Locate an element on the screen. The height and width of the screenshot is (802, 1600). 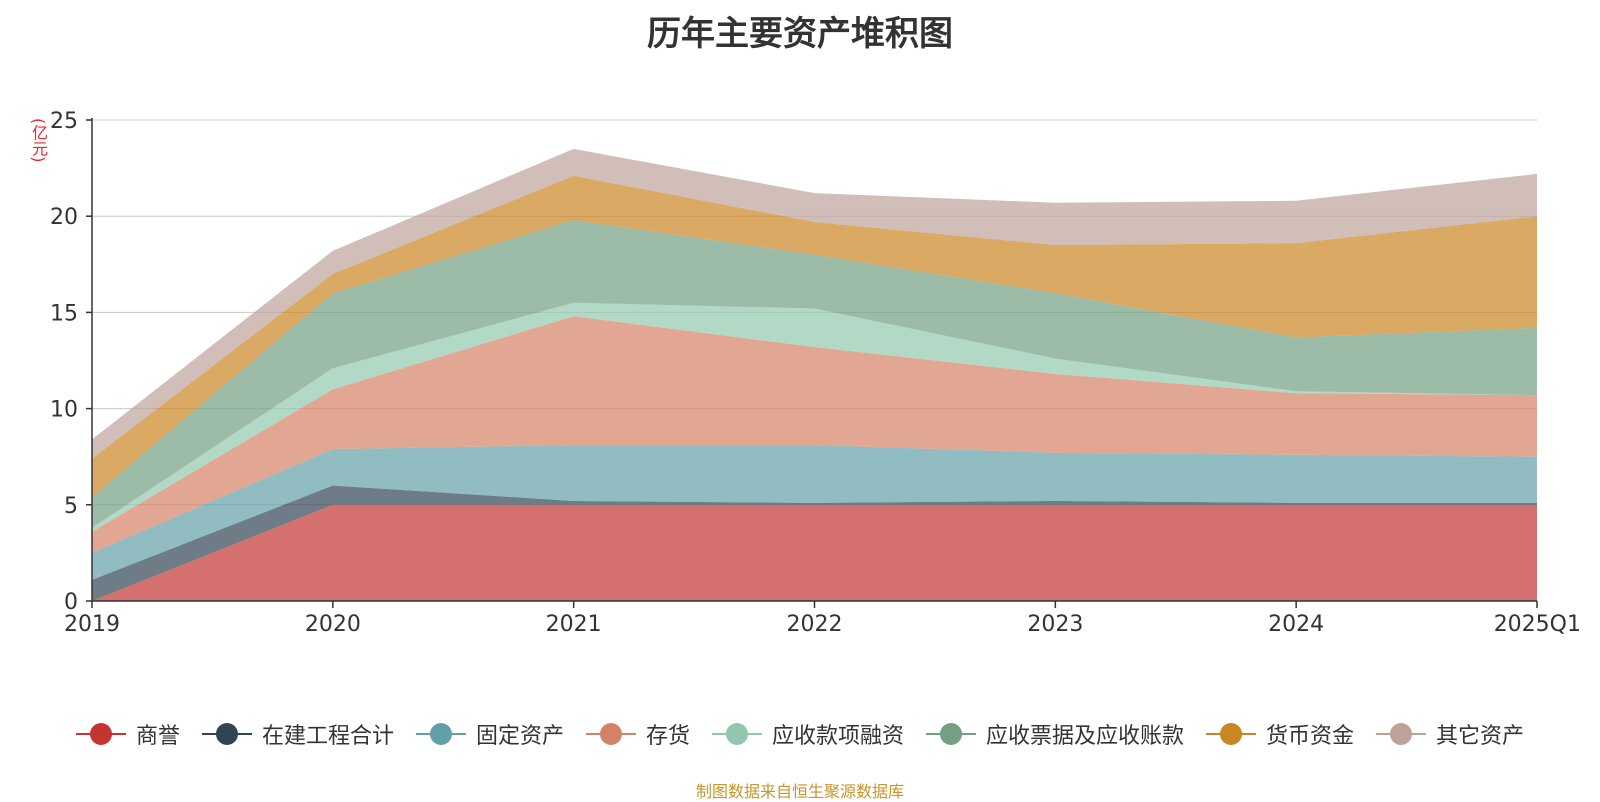
legend-label: 应收款项融资 is located at coordinates (838, 736).